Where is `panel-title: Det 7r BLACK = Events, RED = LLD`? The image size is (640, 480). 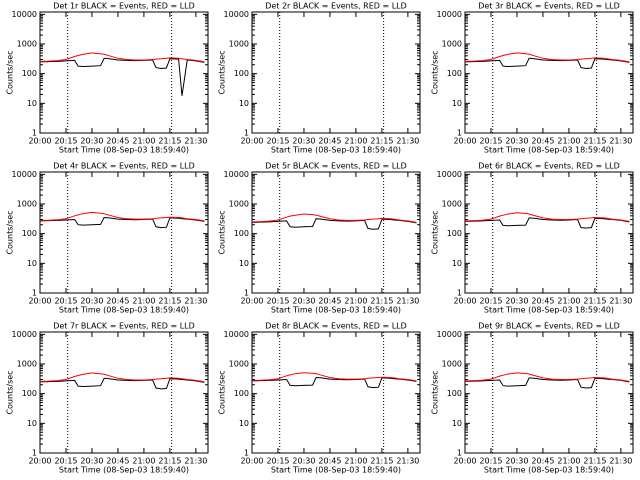
panel-title: Det 7r BLACK = Events, RED = LLD is located at coordinates (124, 326).